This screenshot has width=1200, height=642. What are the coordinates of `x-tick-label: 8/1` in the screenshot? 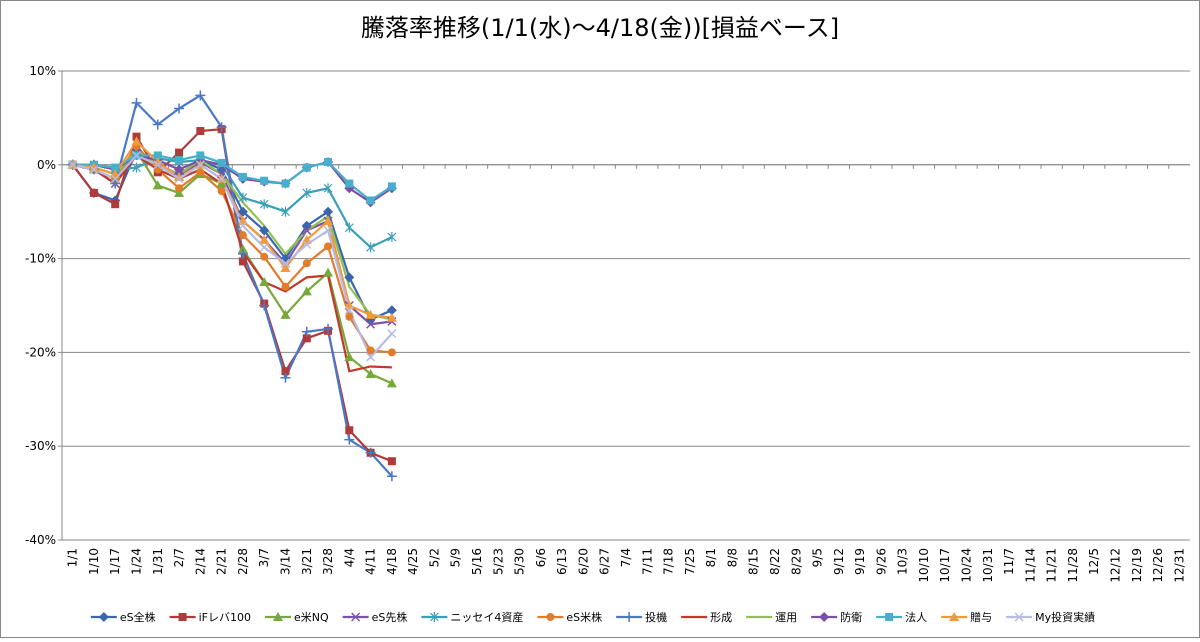 It's located at (711, 557).